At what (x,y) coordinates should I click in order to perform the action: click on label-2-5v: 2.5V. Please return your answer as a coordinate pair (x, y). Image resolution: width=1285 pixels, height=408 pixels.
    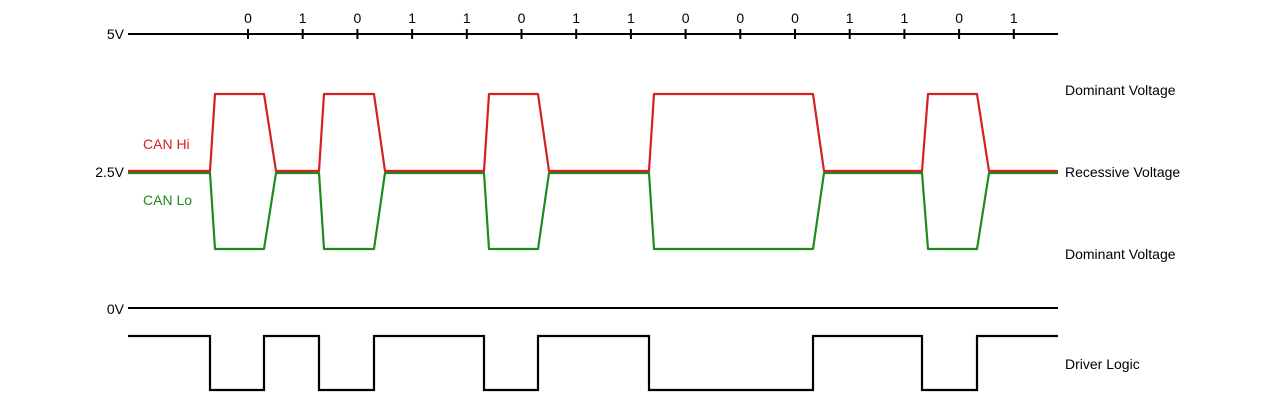
    Looking at the image, I should click on (109, 172).